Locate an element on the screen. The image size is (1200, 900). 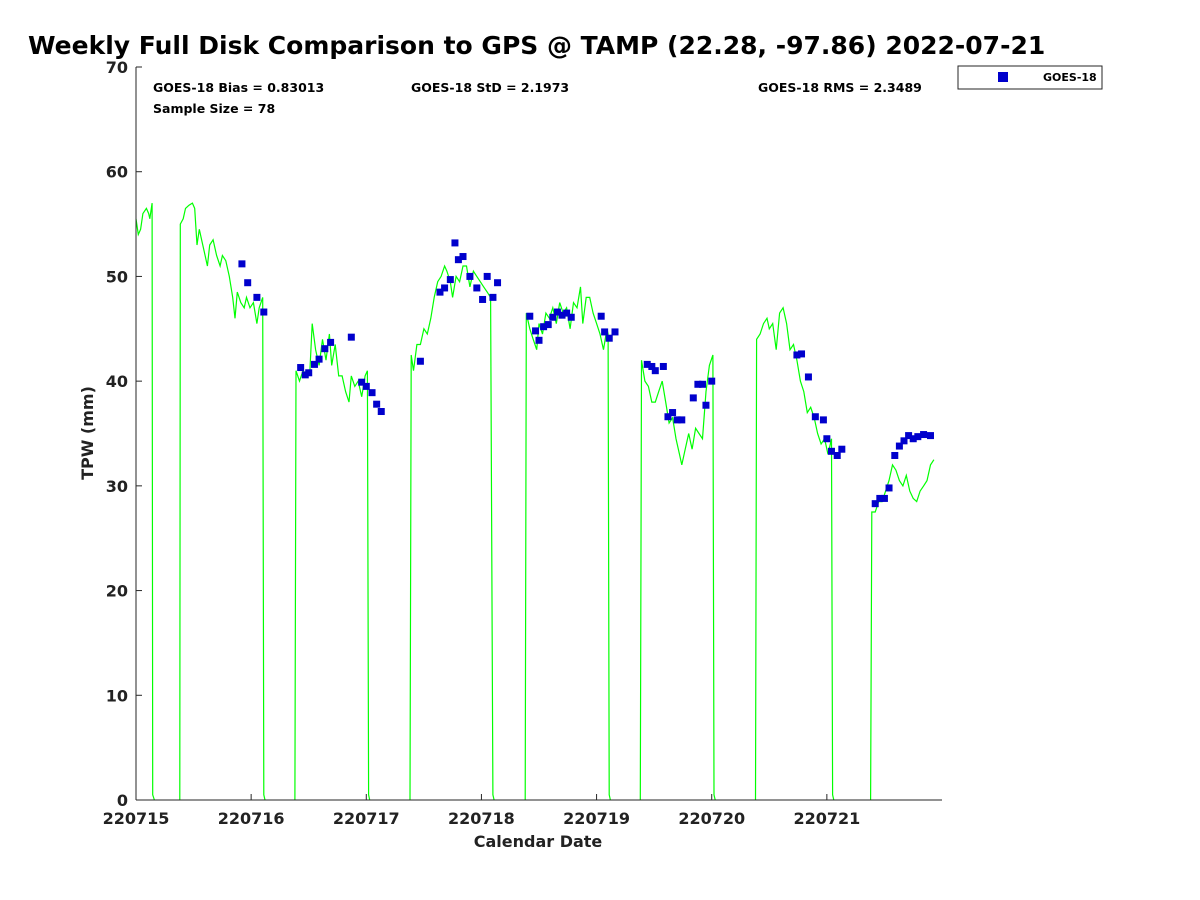
y-axis-ticks: 0 10 20 30 40 50 60 70 is located at coordinates (124, 434).